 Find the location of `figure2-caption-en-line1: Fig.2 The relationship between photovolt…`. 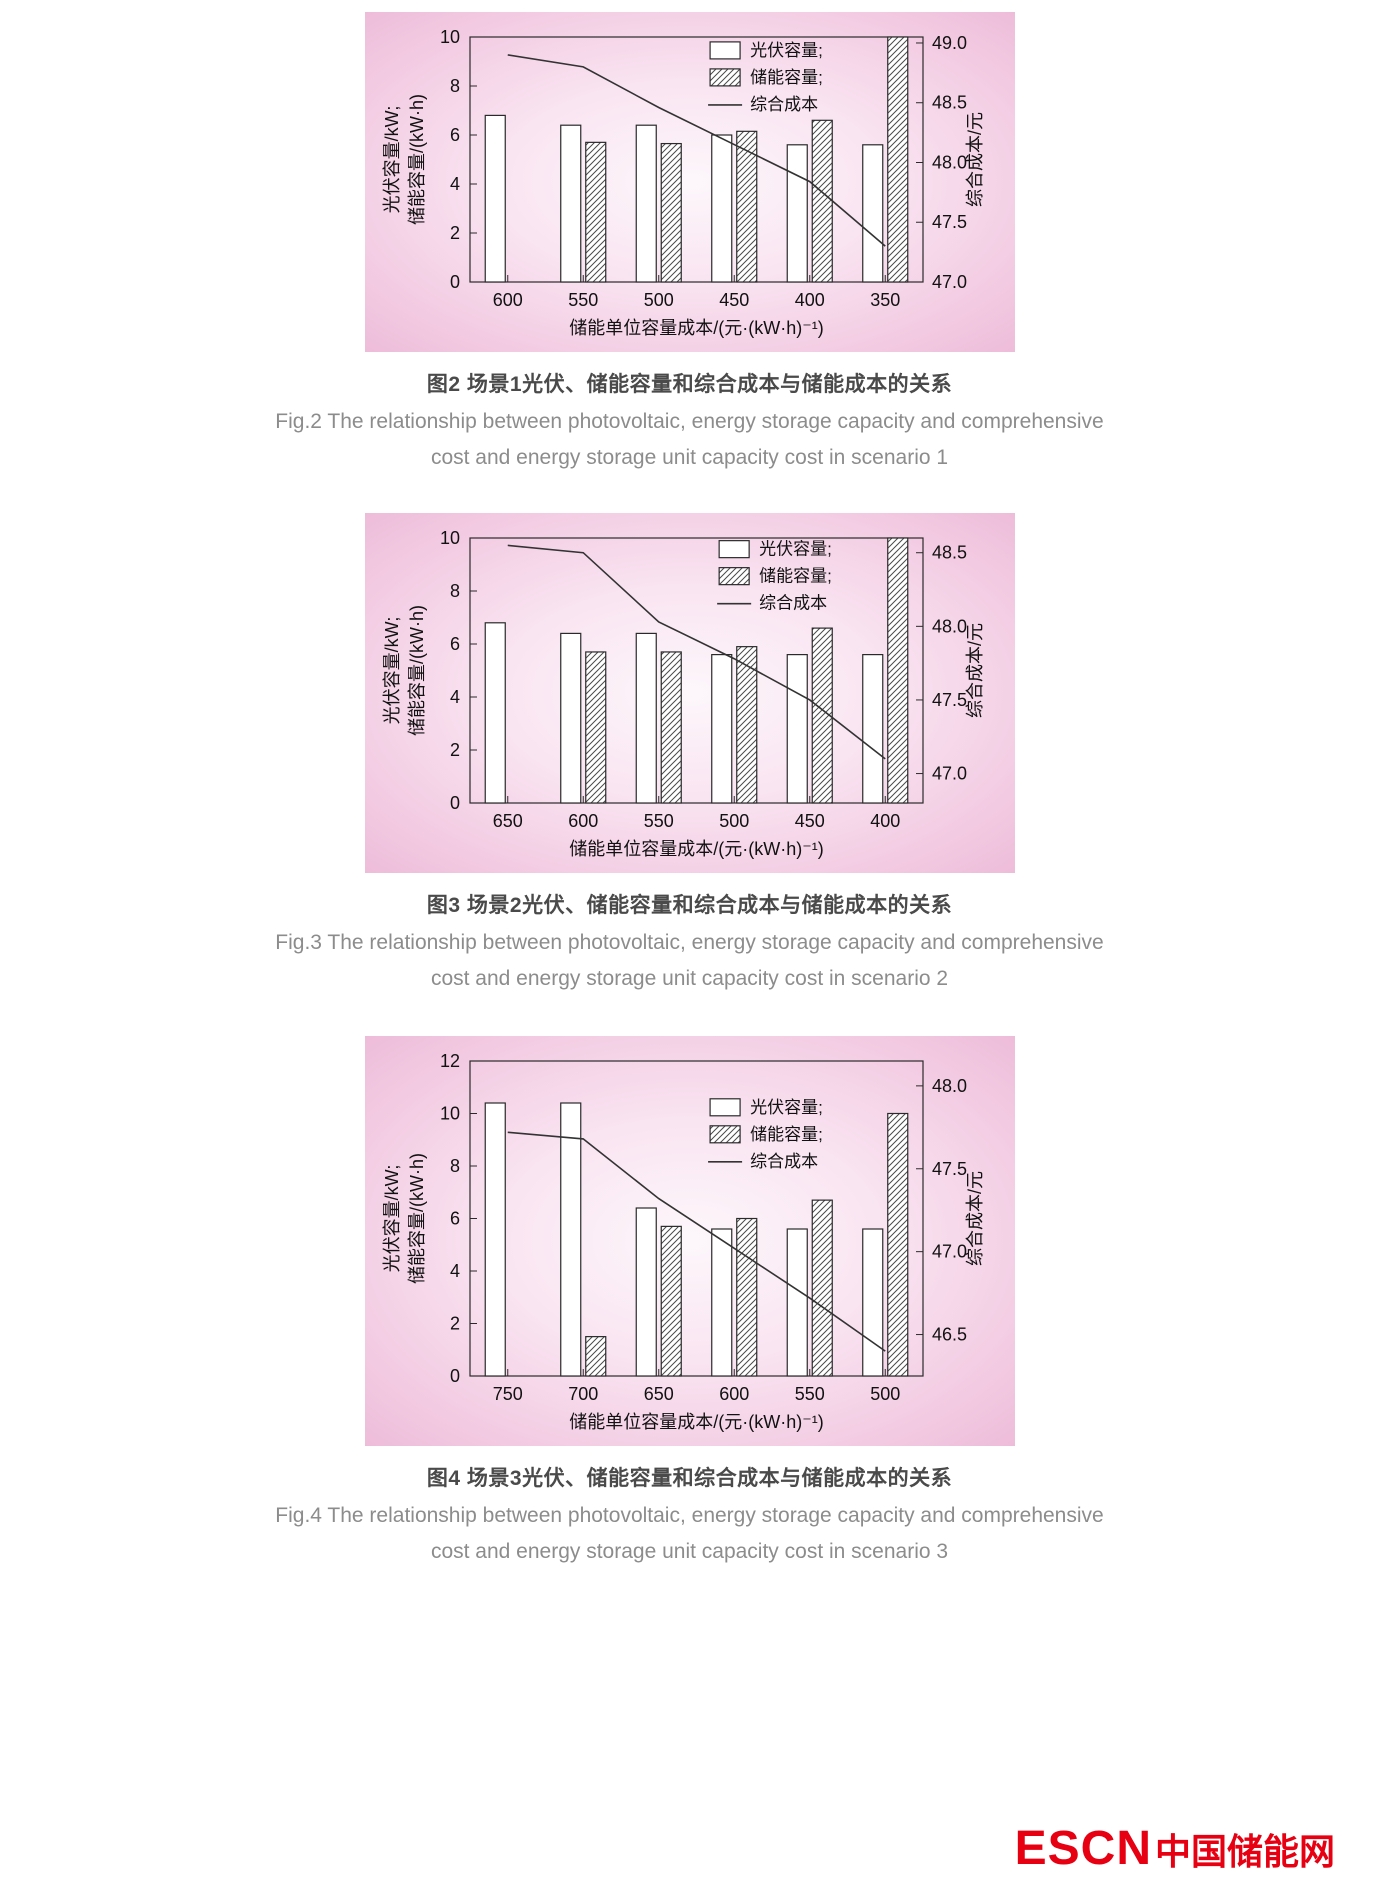

figure2-caption-en-line1: Fig.2 The relationship between photovolt… is located at coordinates (689, 421).